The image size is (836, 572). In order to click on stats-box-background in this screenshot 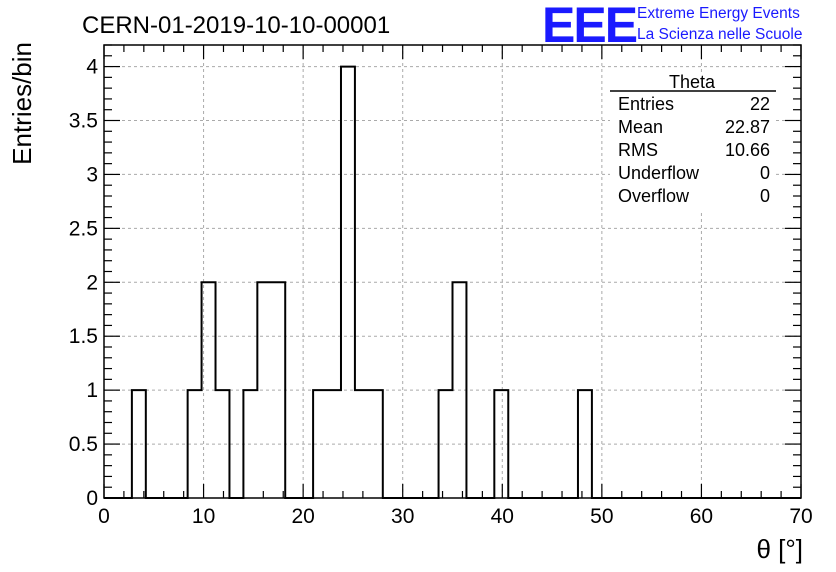, I will do `click(693, 142)`.